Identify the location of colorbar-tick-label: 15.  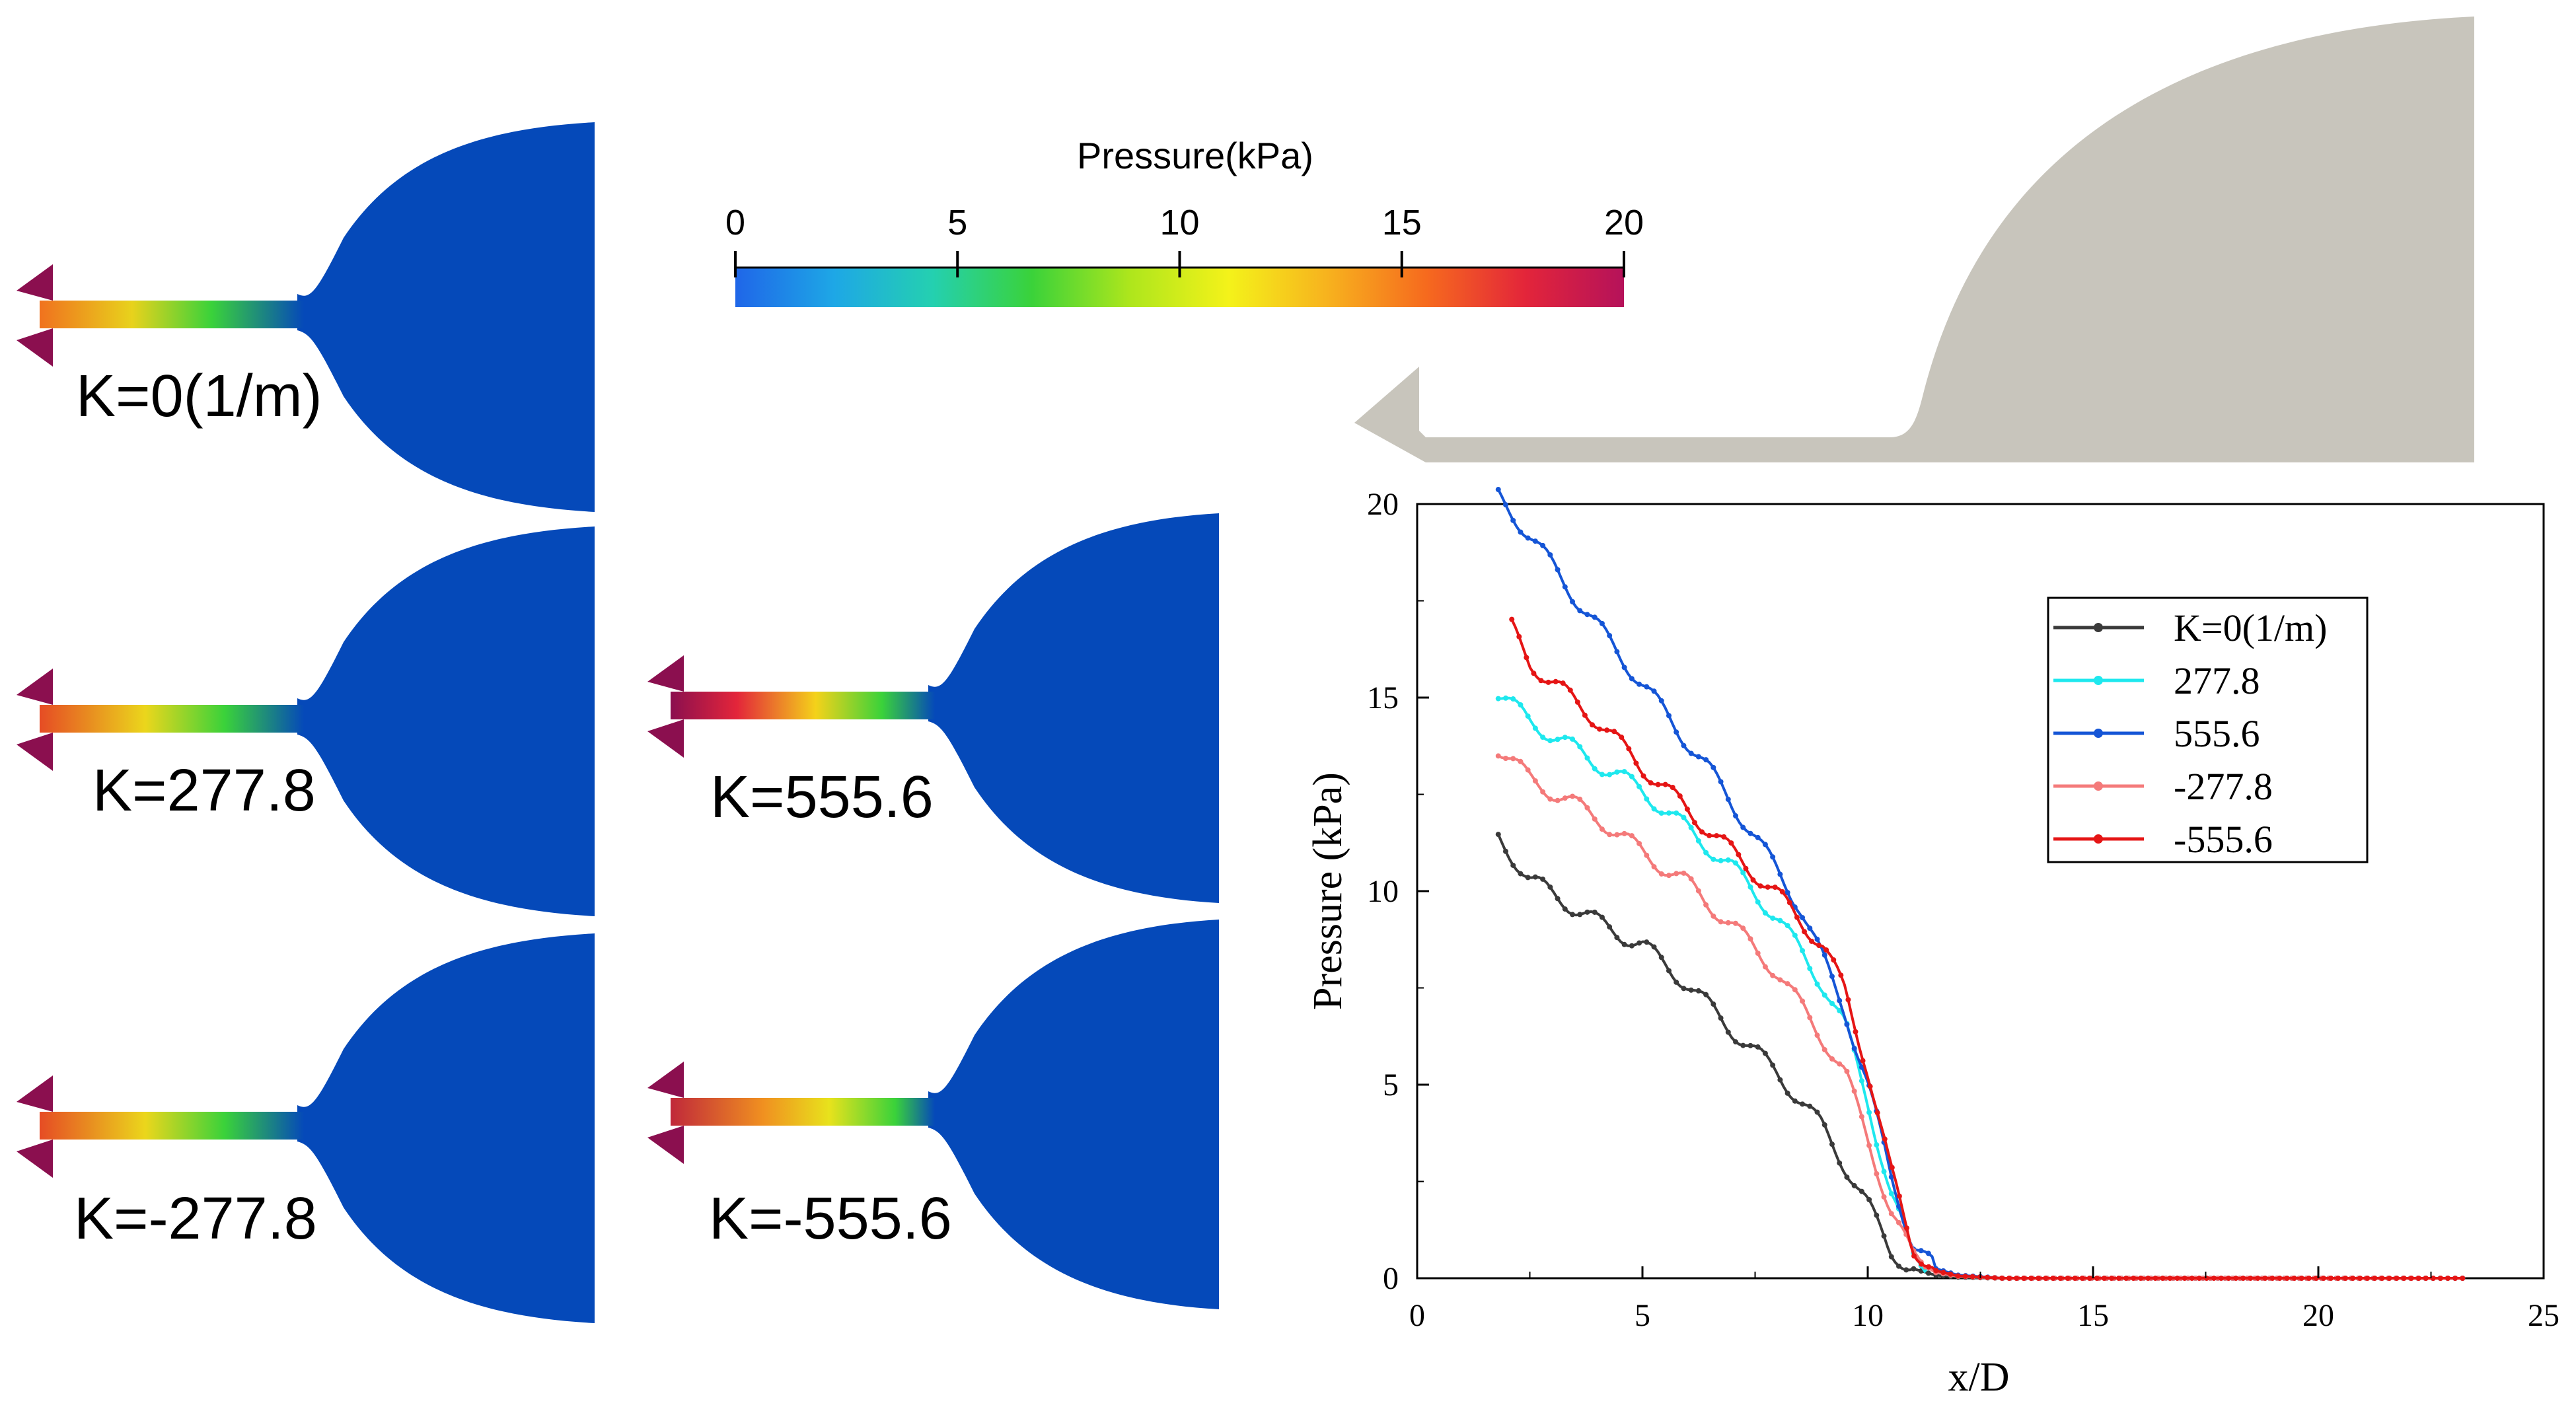
(1402, 222).